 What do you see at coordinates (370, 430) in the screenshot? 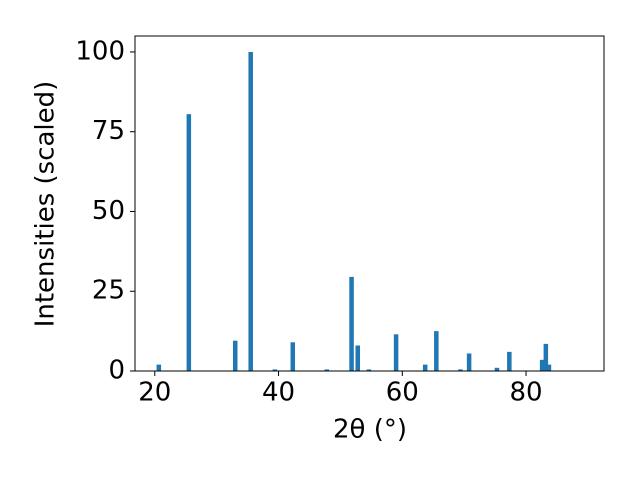
I see `x-axis-label: 2θ (°)` at bounding box center [370, 430].